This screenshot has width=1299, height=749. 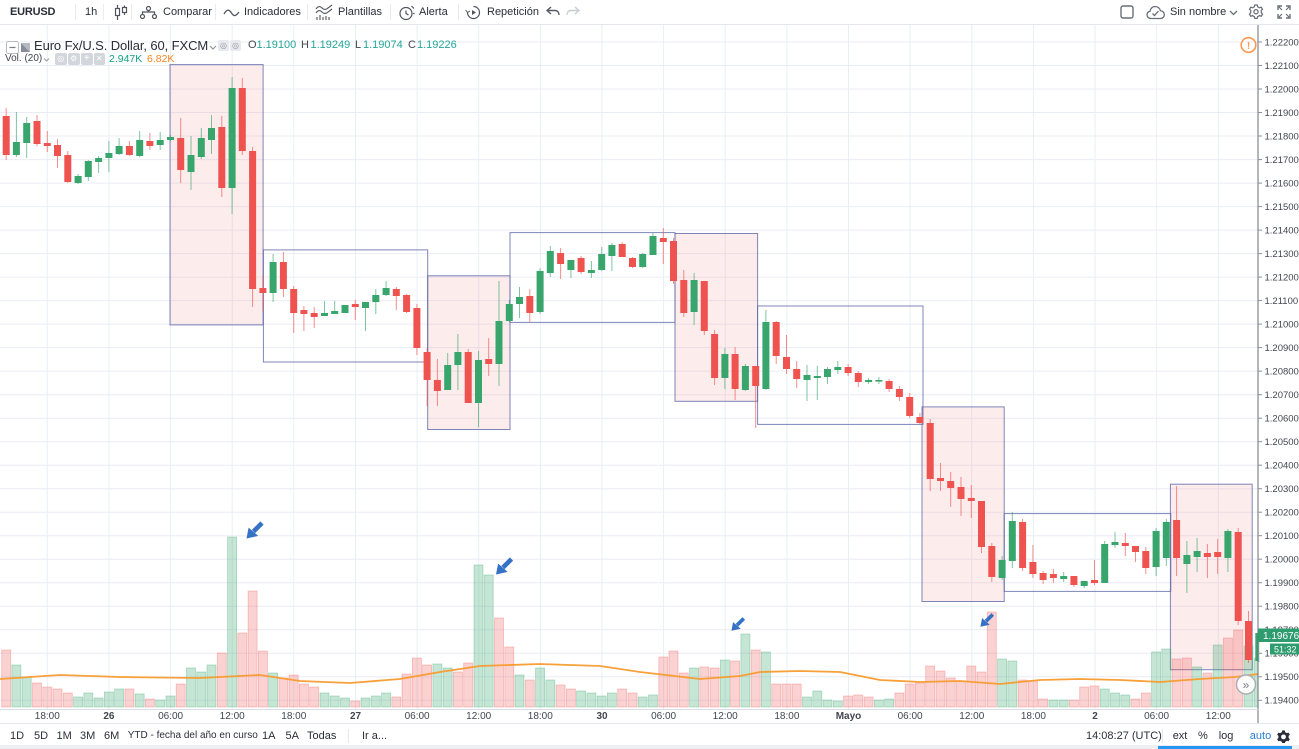 What do you see at coordinates (1282, 136) in the screenshot?
I see `svg-text: 1.21800` at bounding box center [1282, 136].